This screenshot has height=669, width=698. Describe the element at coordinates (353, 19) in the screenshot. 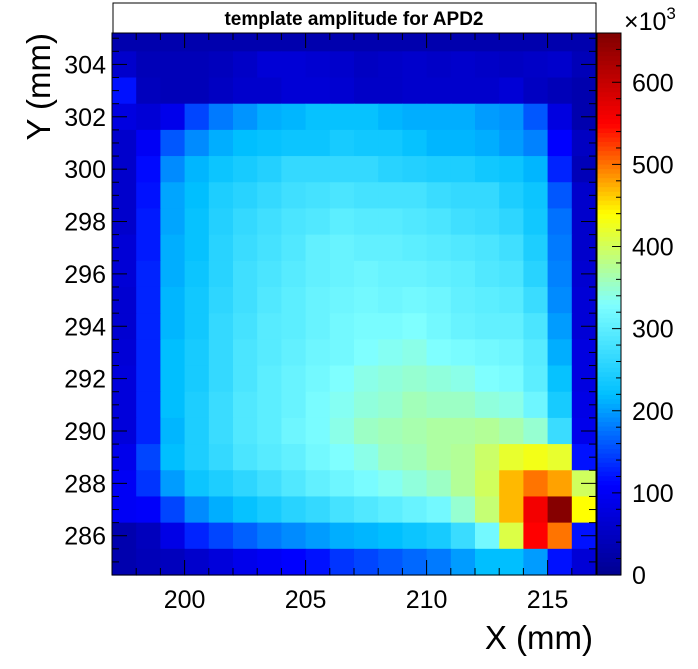

I see `chart-title: template amplitude for APD2` at that location.